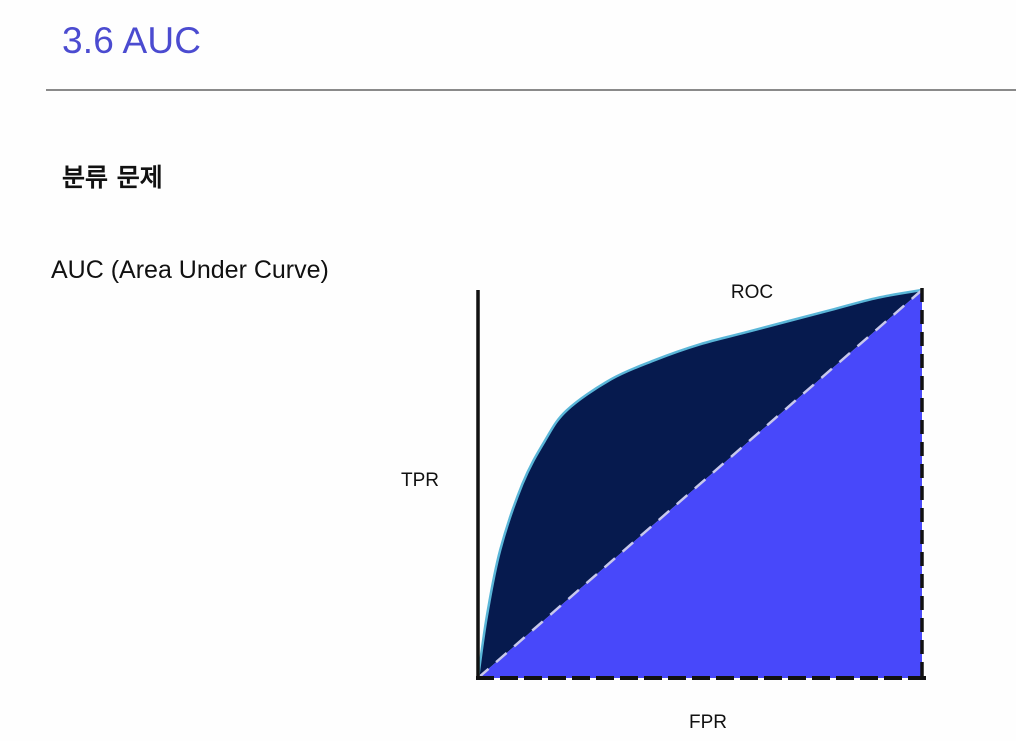 This screenshot has height=741, width=1016. I want to click on title-divider, so click(531, 90).